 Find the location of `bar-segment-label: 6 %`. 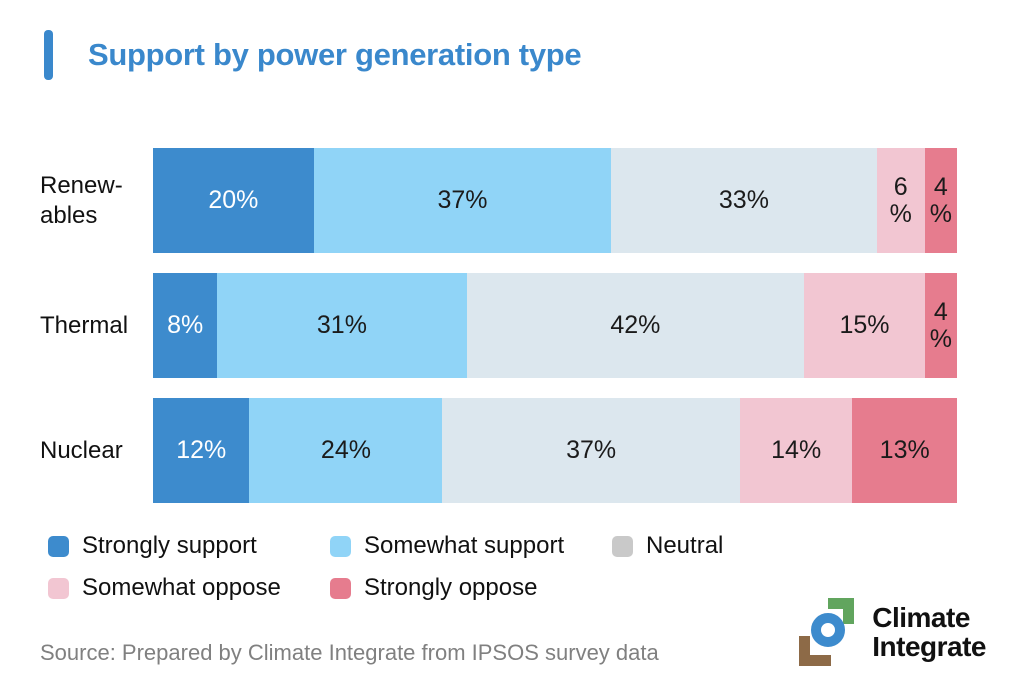

bar-segment-label: 6 % is located at coordinates (900, 200).